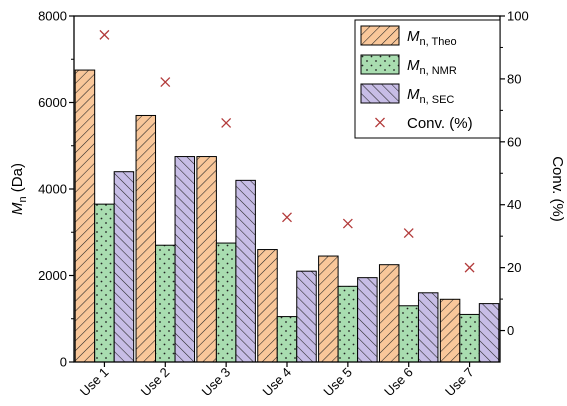 The height and width of the screenshot is (406, 567). Describe the element at coordinates (52, 16) in the screenshot. I see `y-left-tick-label: 8000` at that location.